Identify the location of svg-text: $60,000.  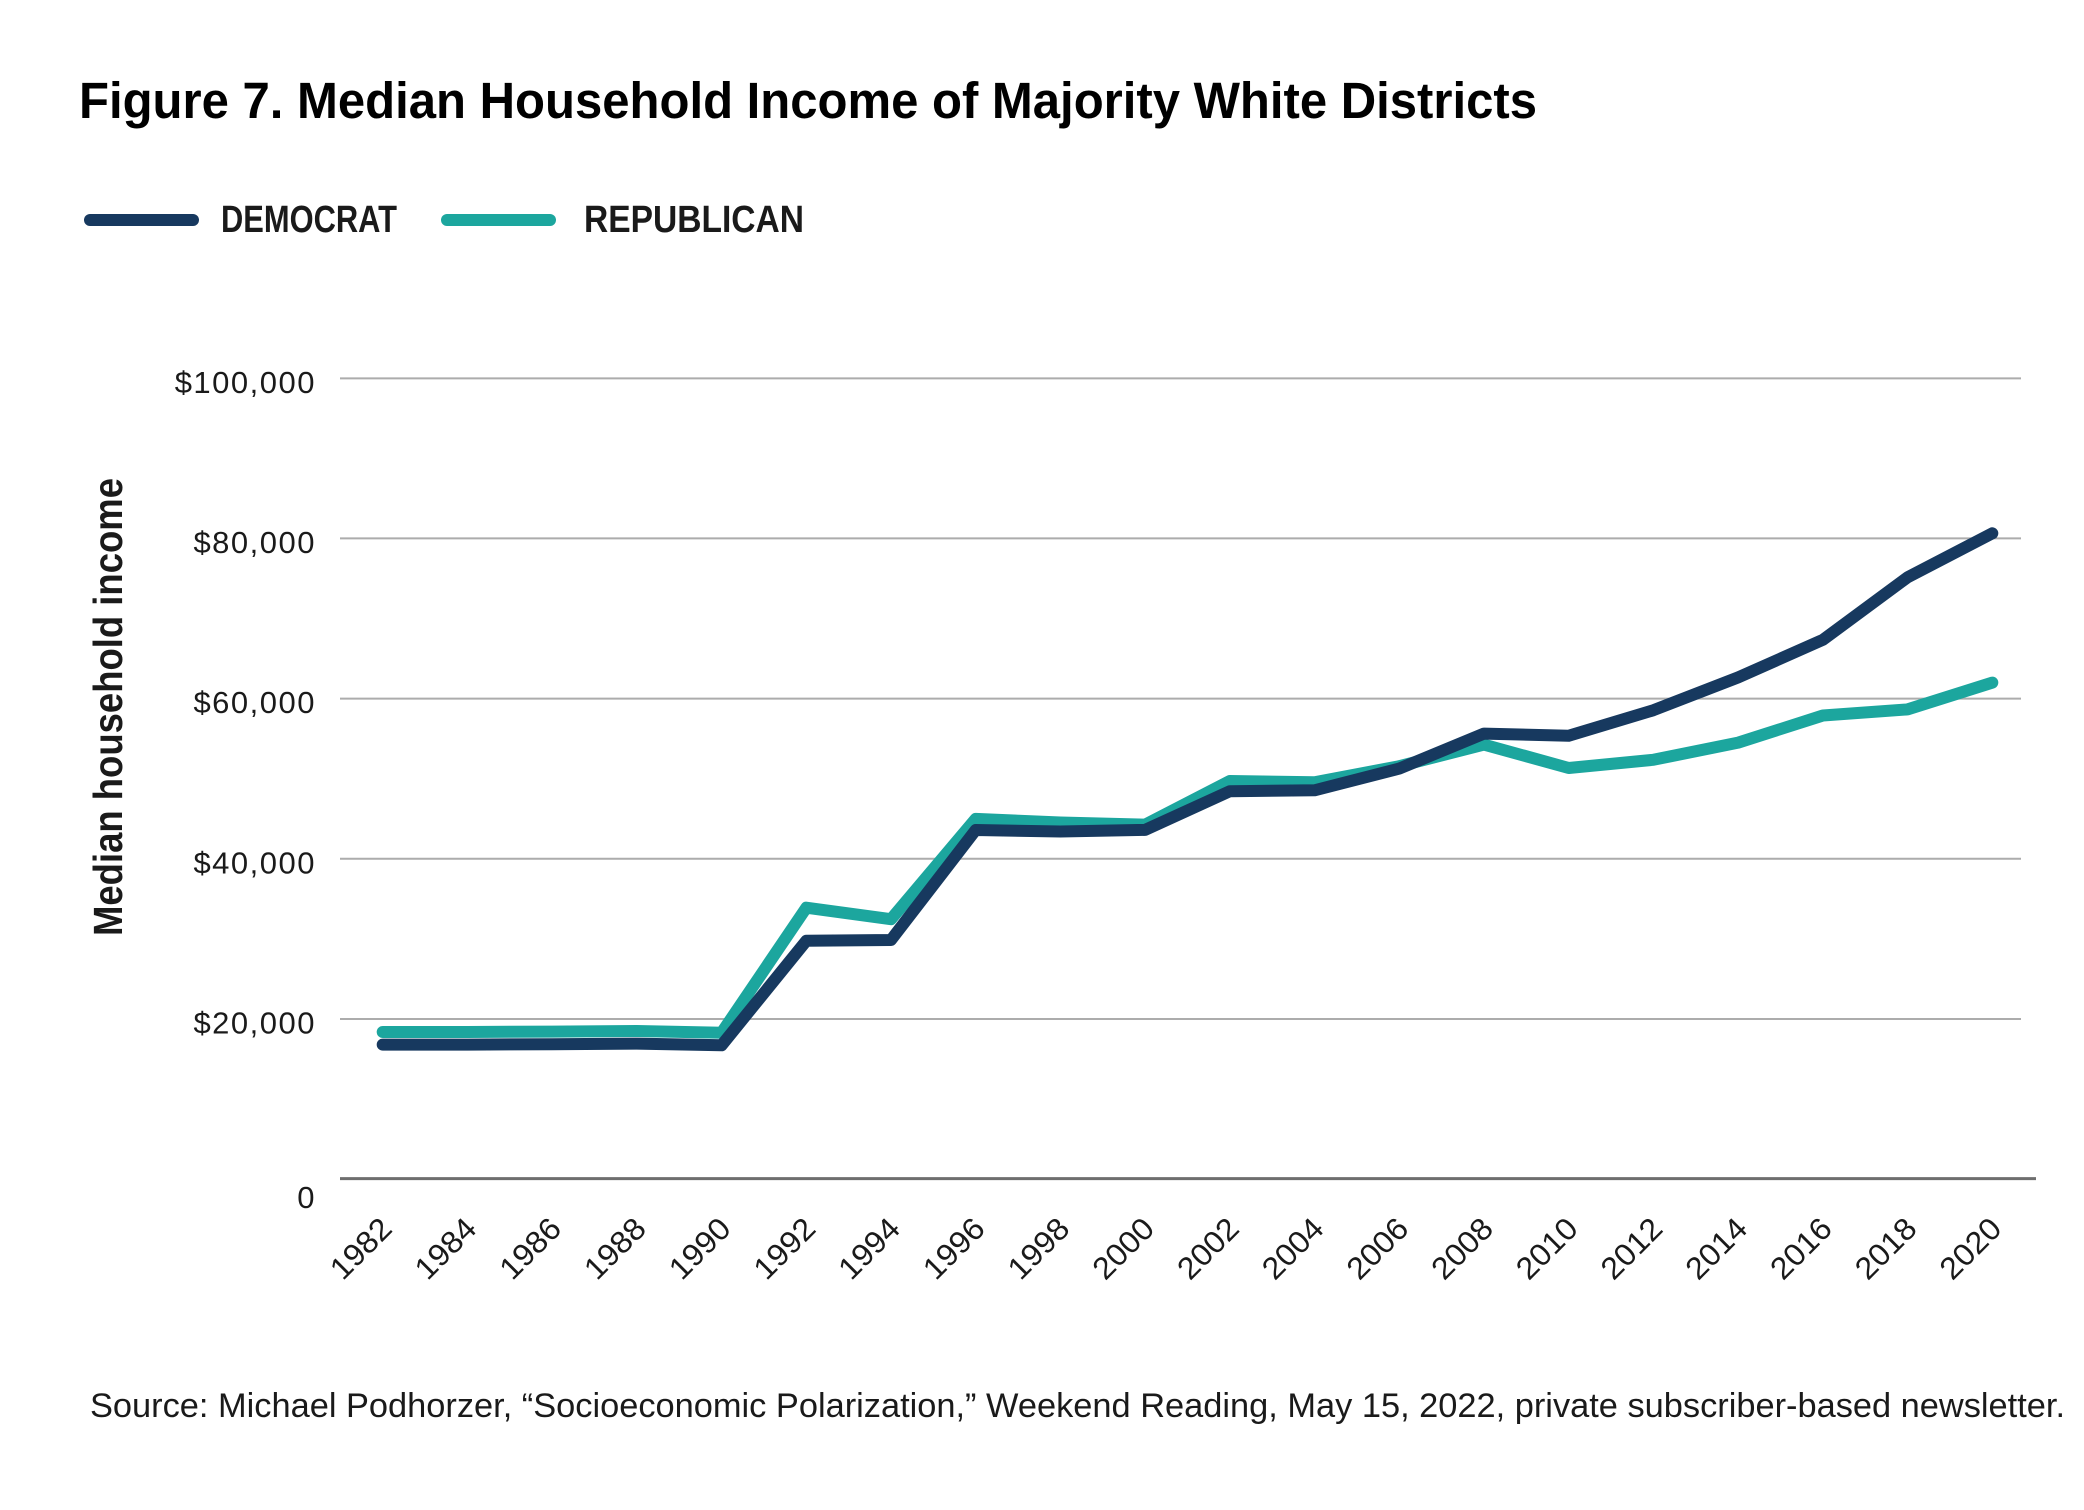
(254, 702).